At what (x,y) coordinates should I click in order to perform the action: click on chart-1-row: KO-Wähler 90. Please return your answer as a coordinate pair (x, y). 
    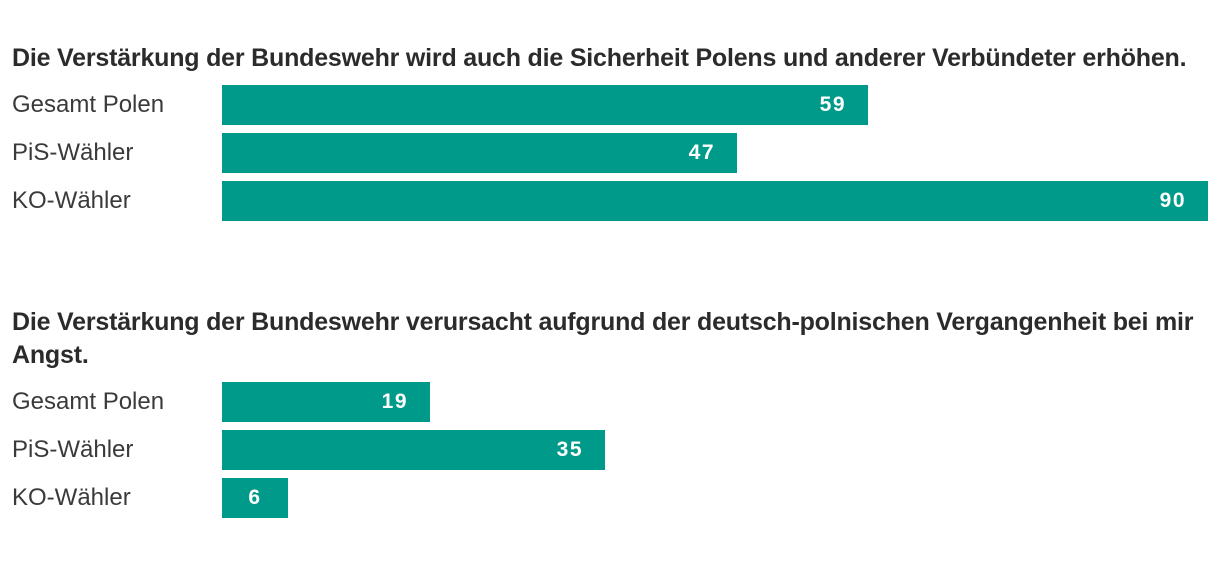
    Looking at the image, I should click on (612, 201).